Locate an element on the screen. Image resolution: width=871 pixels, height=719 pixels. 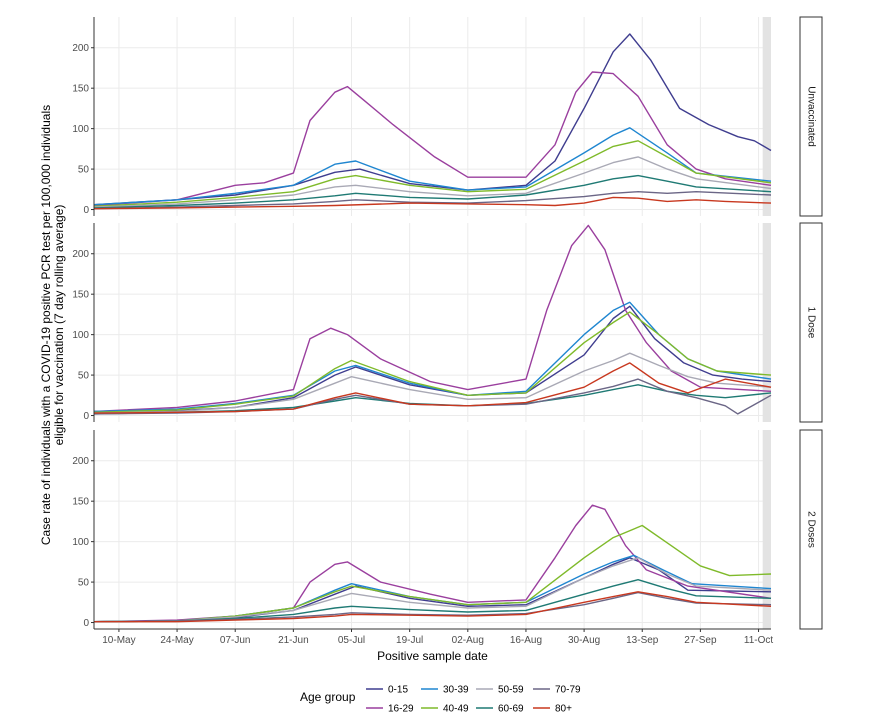
x-tick-label: 19-Jul is located at coordinates (409, 640).